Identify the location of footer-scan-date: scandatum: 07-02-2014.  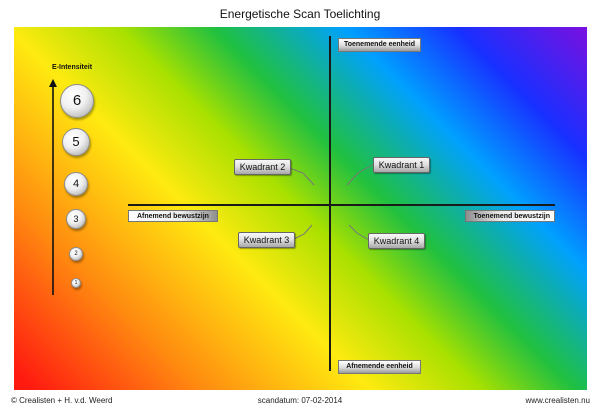
(300, 400).